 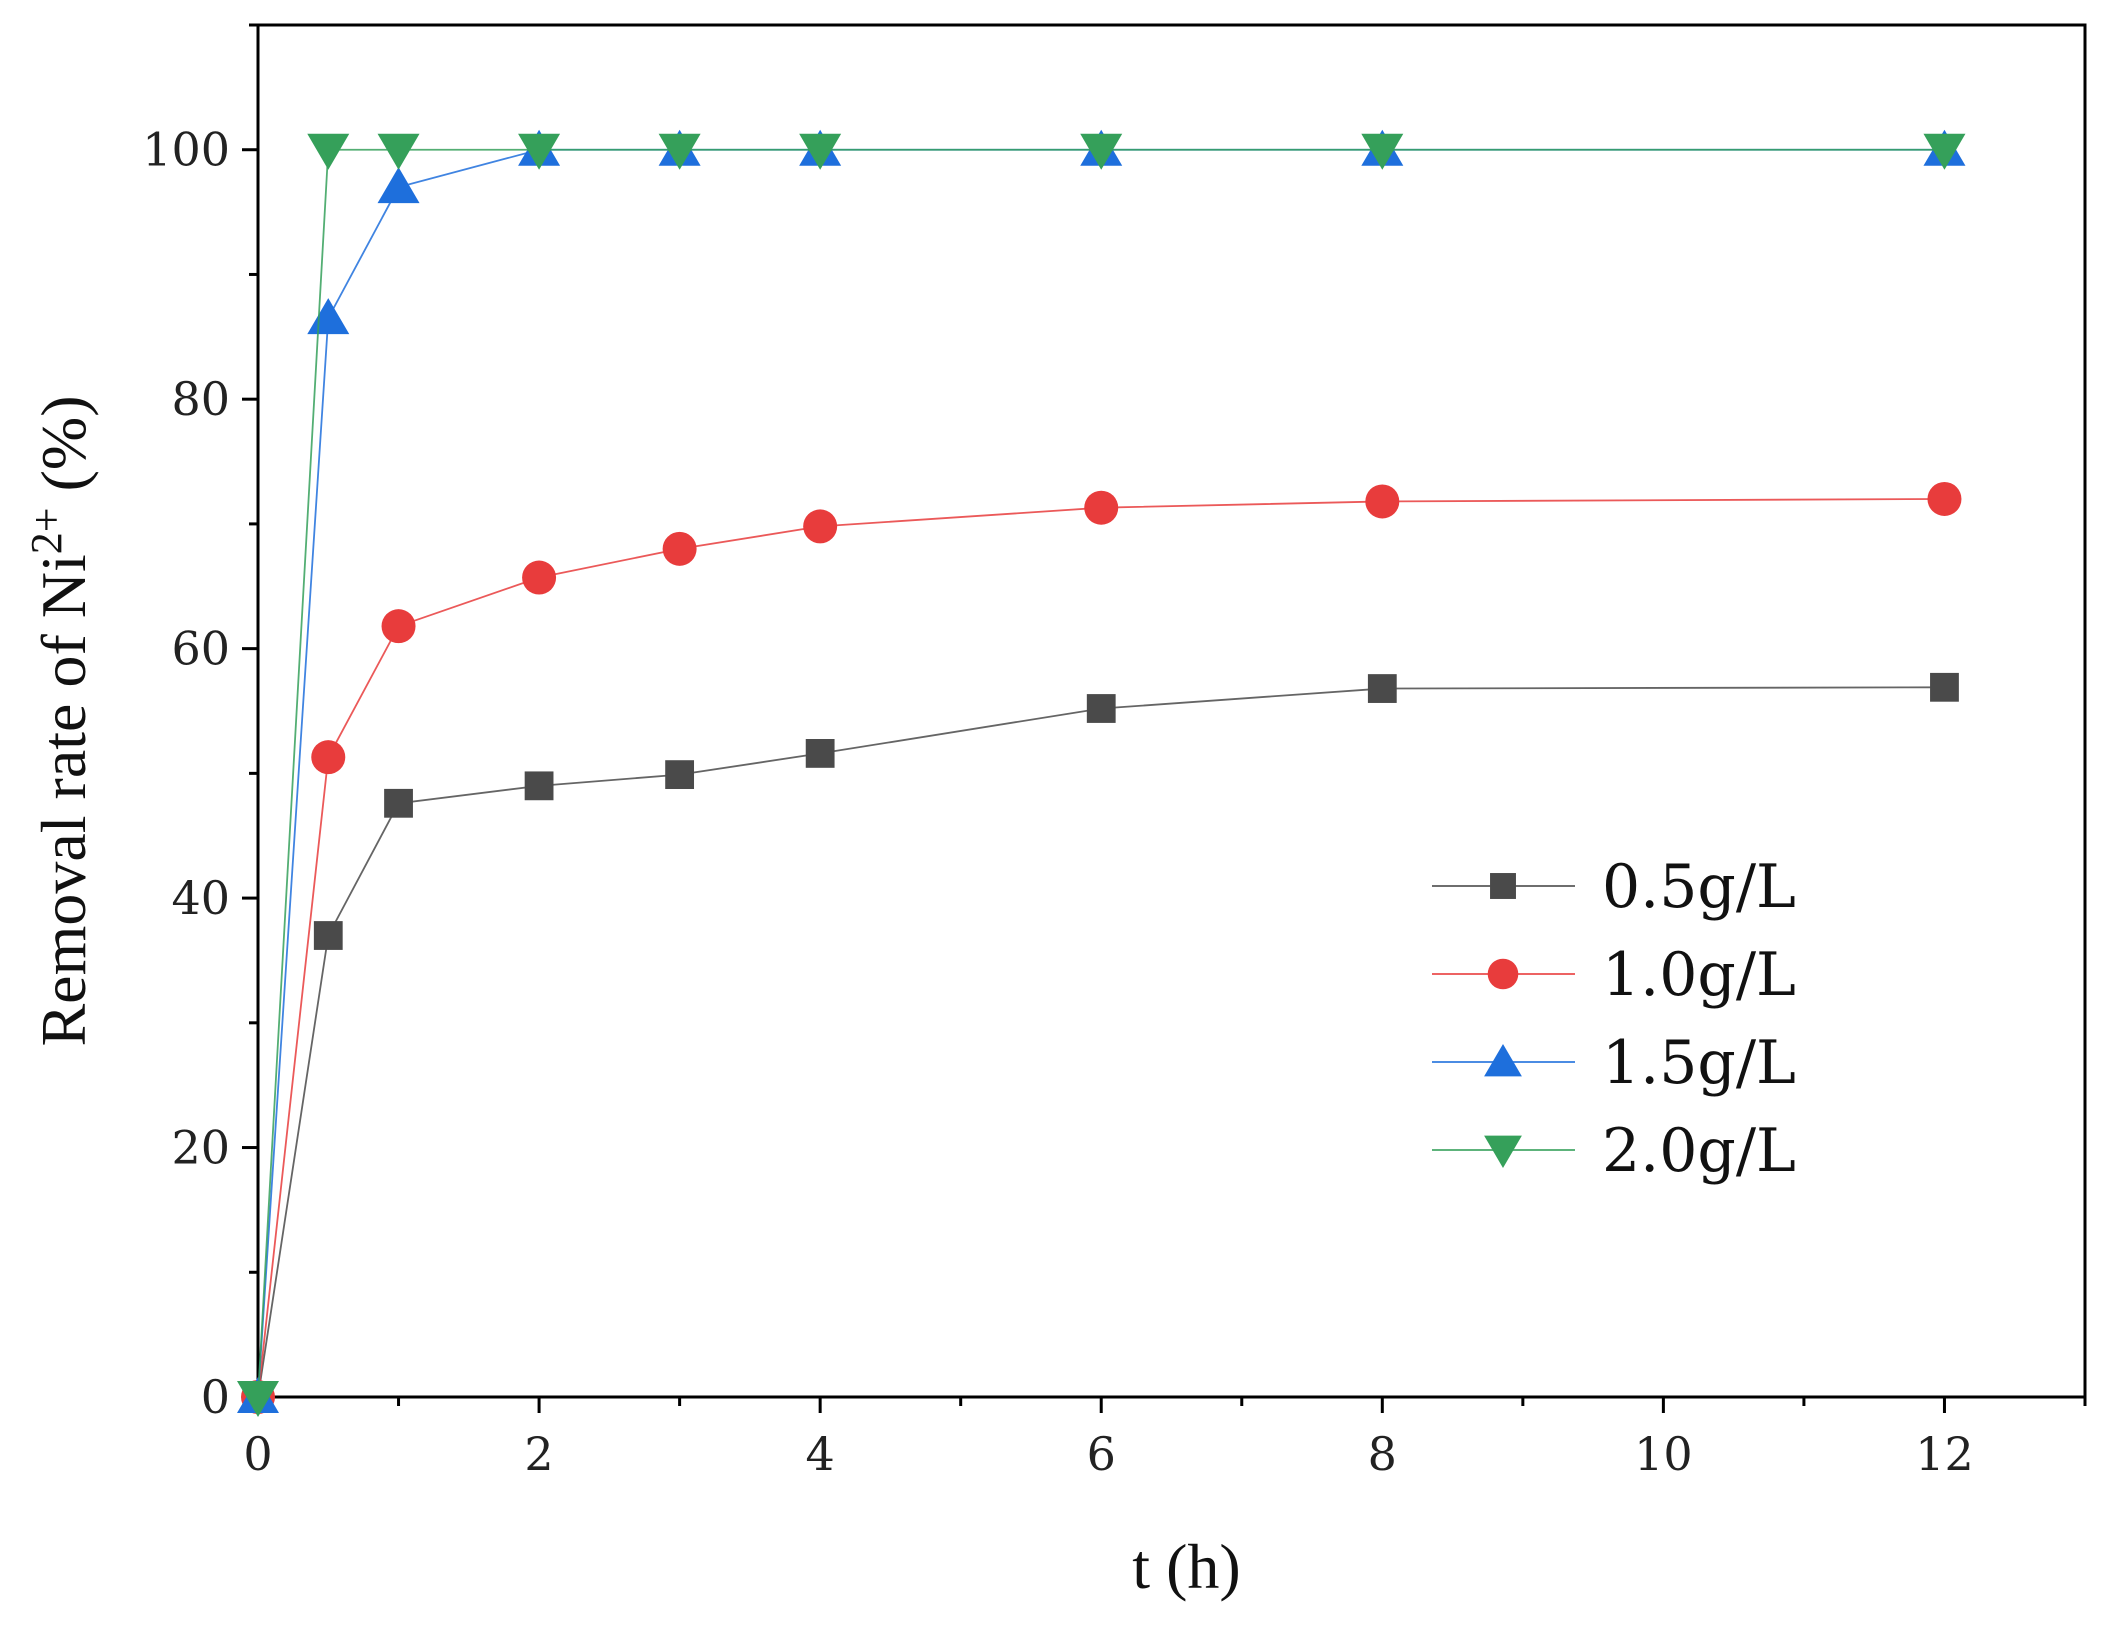 What do you see at coordinates (1944, 1454) in the screenshot?
I see `x-tick-label: 12` at bounding box center [1944, 1454].